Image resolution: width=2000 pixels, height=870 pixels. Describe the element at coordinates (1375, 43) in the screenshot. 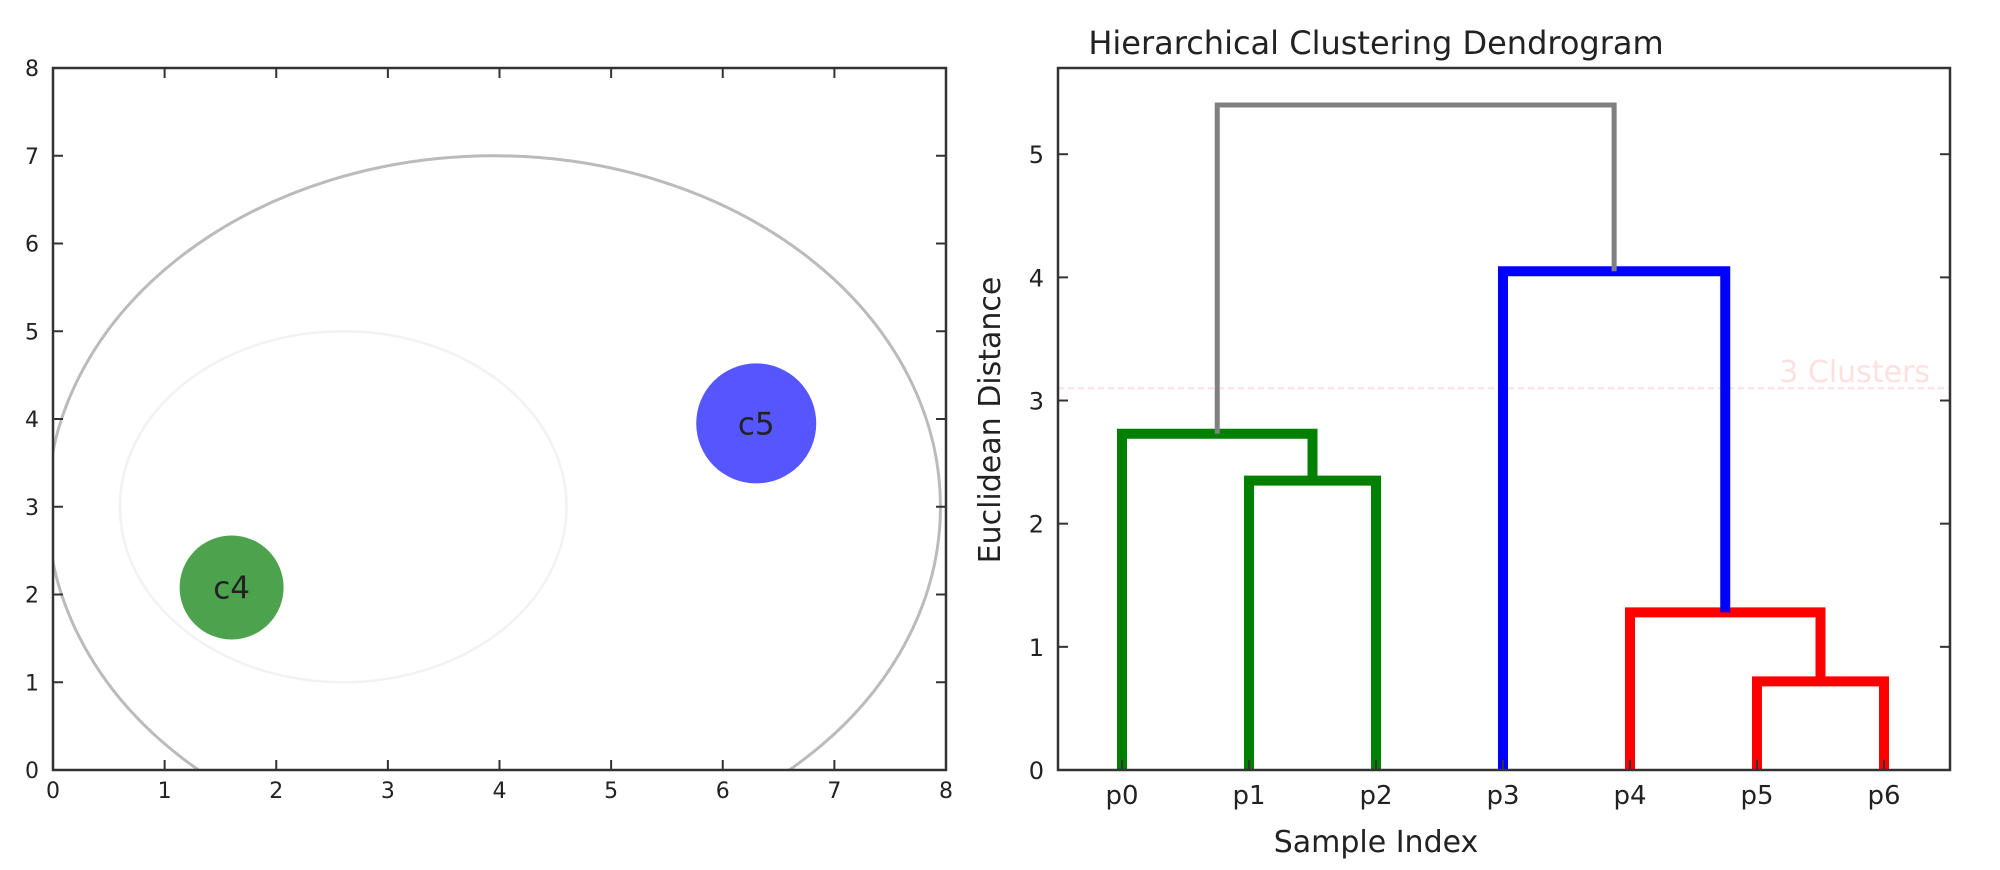

I see `dendrogram-title: Hierarchical Clustering Dendrogram` at that location.